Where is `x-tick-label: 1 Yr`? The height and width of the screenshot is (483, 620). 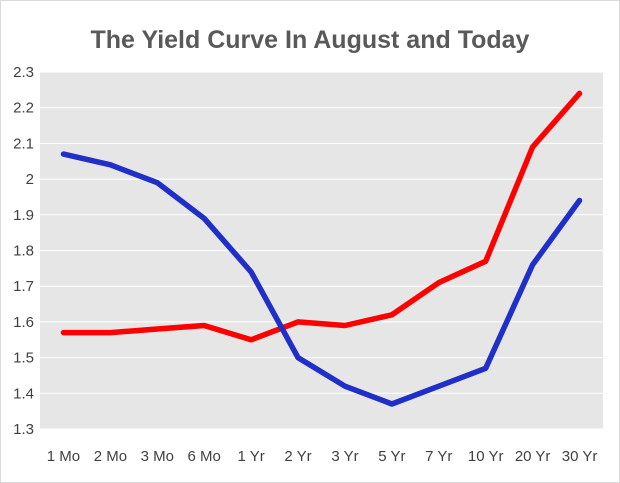 x-tick-label: 1 Yr is located at coordinates (251, 456).